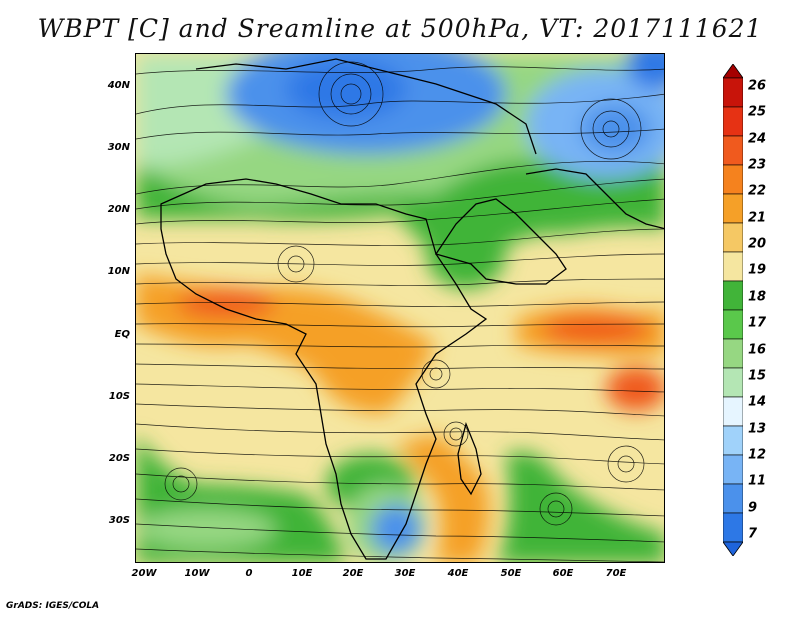 This screenshot has height=618, width=800. What do you see at coordinates (757, 165) in the screenshot?
I see `colorbar-label: 23` at bounding box center [757, 165].